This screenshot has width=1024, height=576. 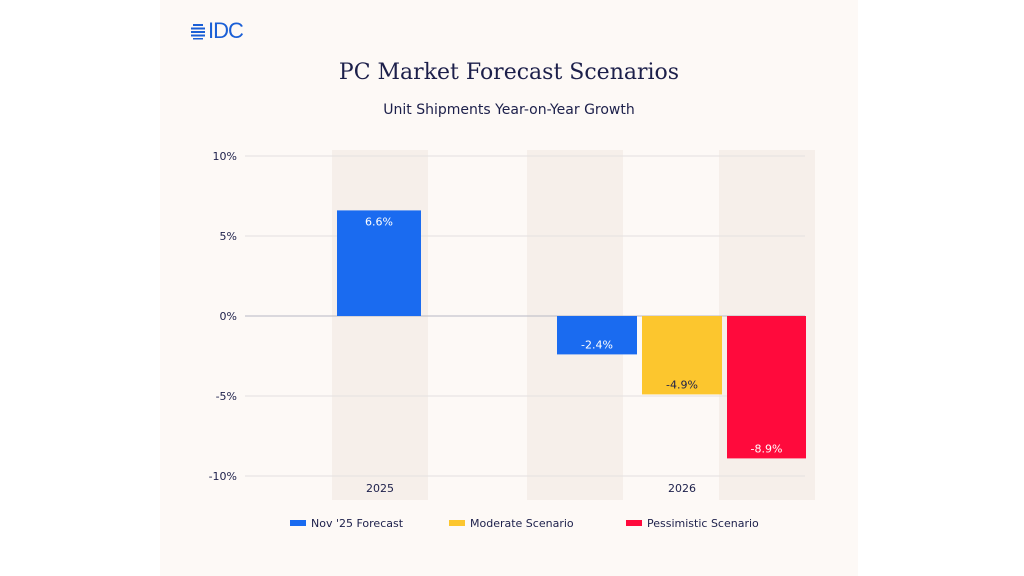 I want to click on chart-subtitle: Unit Shipments Year-on-Year Growth, so click(x=509, y=110).